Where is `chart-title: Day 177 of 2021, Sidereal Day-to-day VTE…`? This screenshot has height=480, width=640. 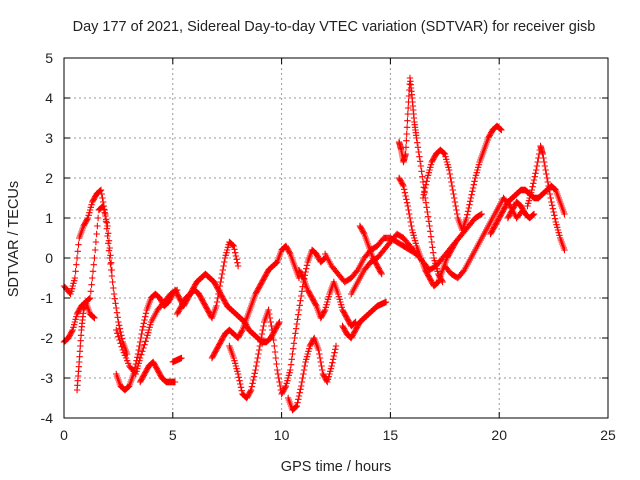
chart-title: Day 177 of 2021, Sidereal Day-to-day VTE… is located at coordinates (334, 27).